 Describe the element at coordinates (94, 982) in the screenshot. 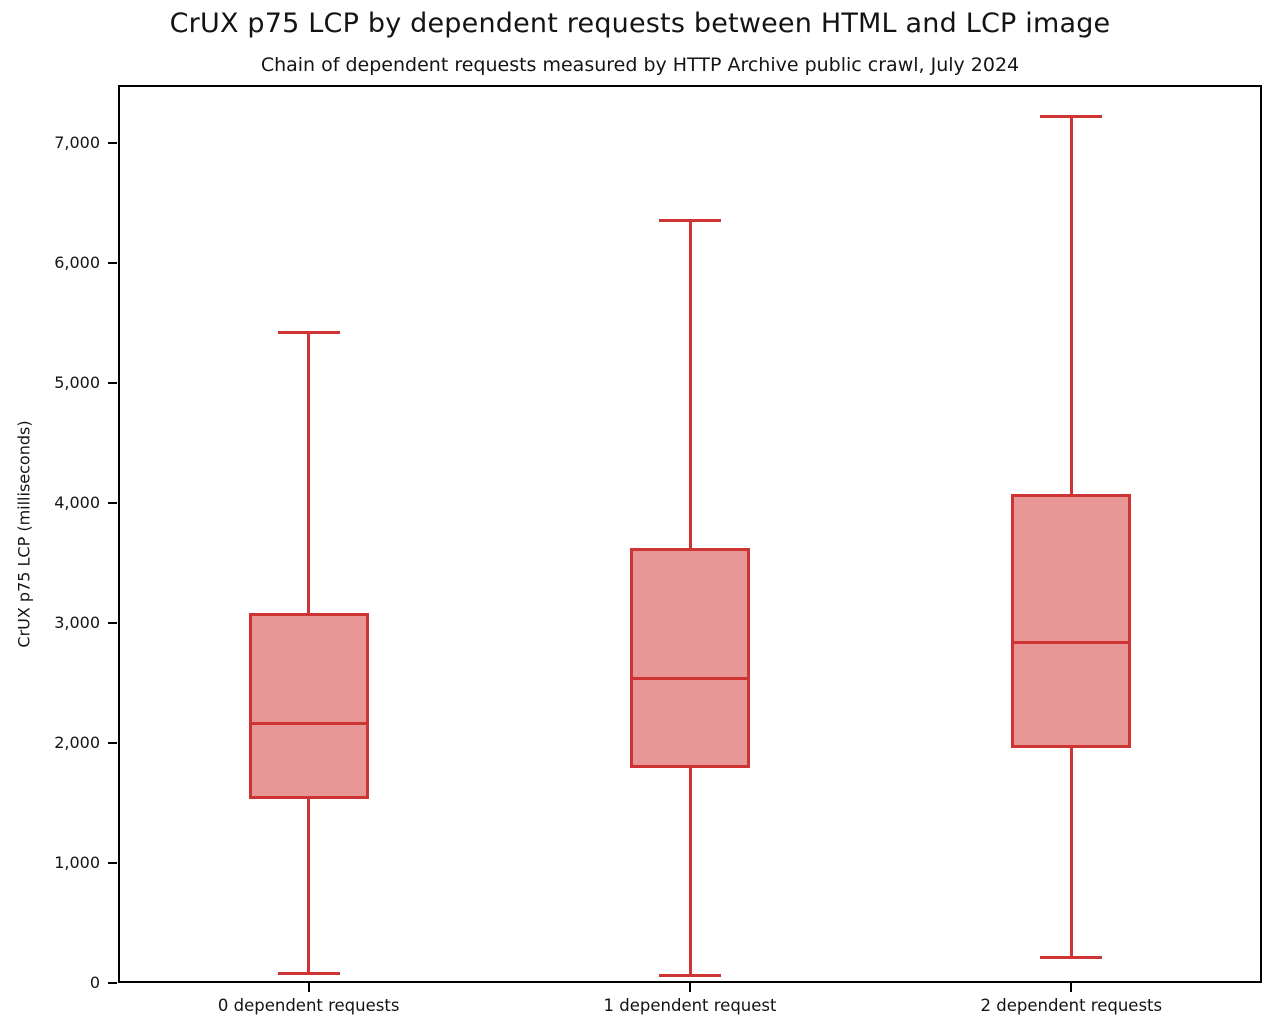

I see `y-tick-label: 0` at that location.